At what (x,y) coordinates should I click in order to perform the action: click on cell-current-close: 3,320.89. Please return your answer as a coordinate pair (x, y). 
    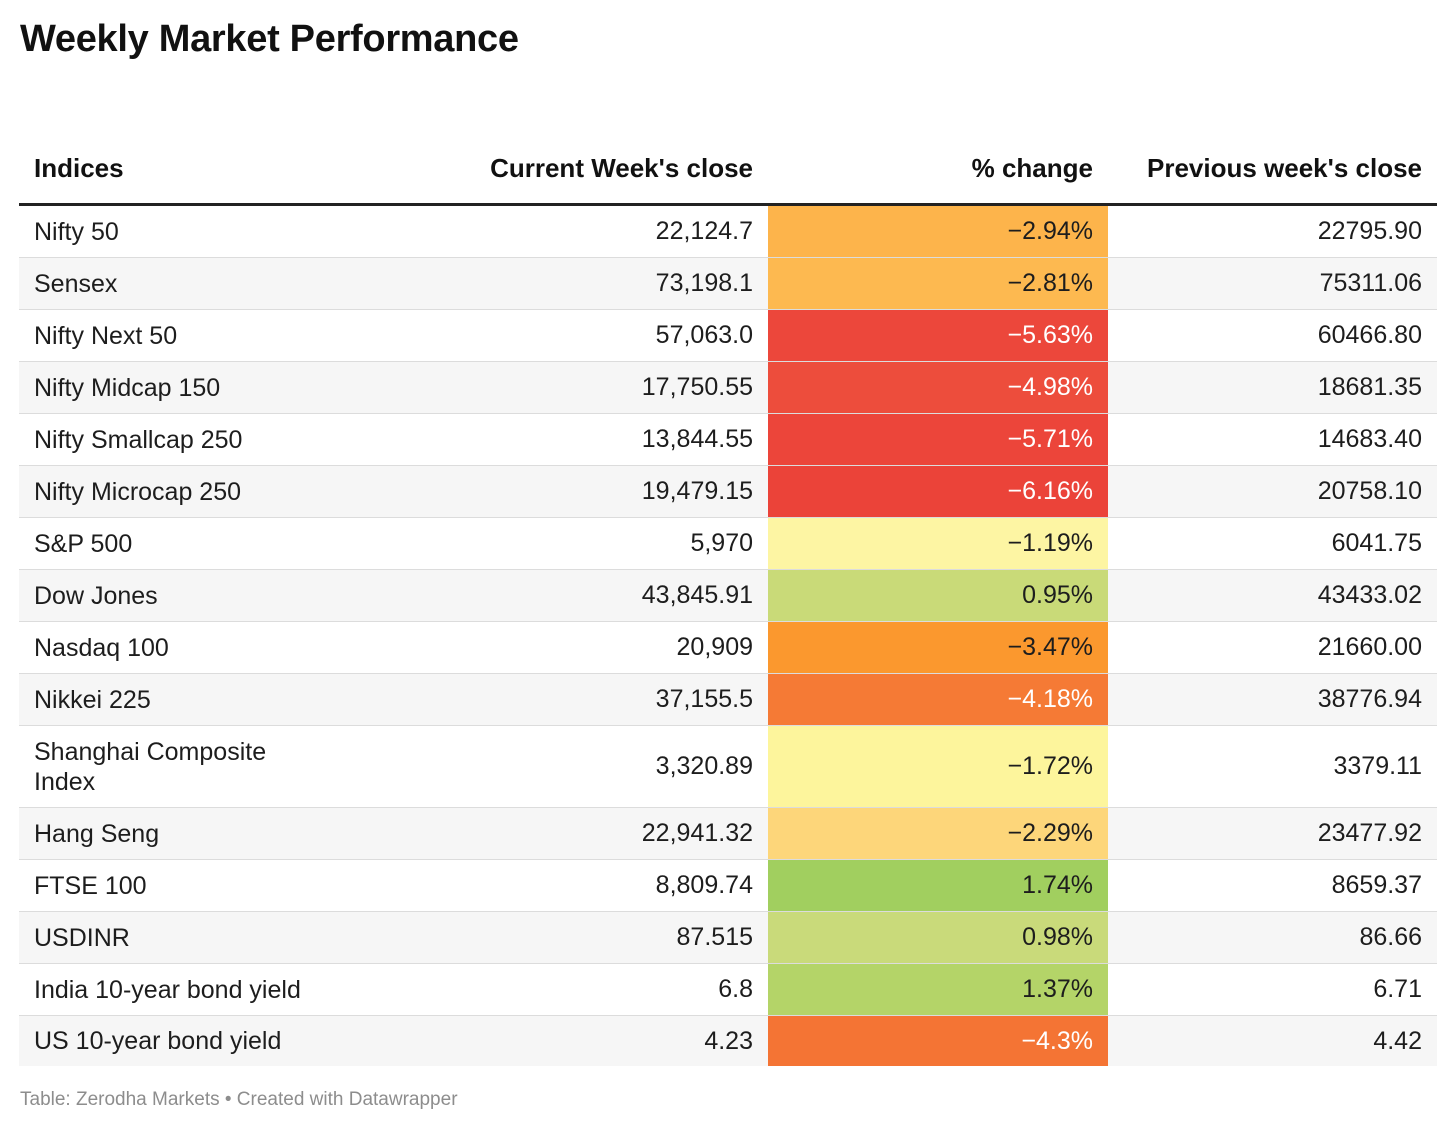
    Looking at the image, I should click on (593, 766).